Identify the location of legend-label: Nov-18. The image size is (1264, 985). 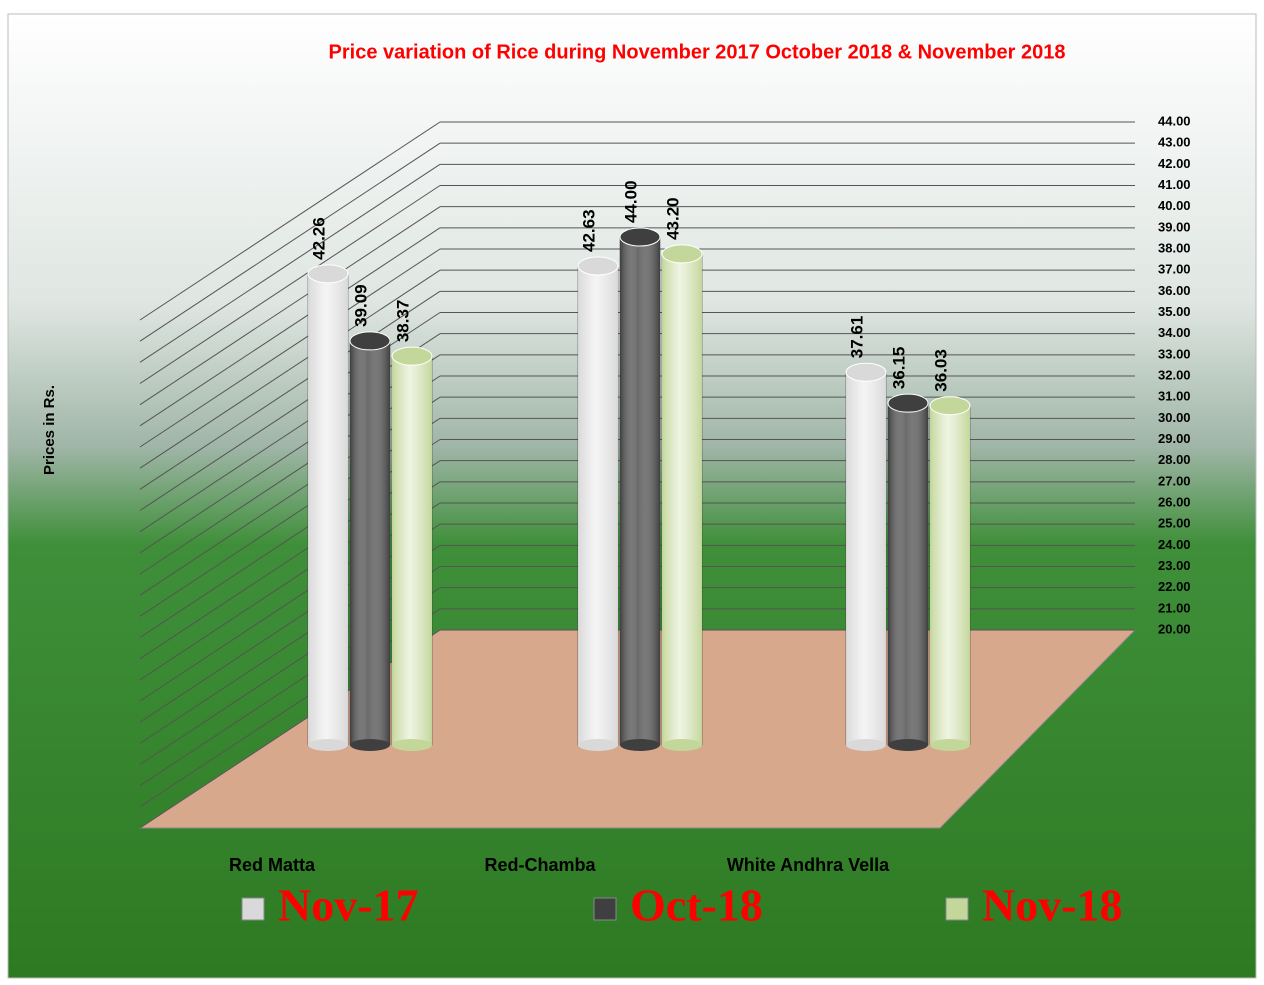
(1052, 905).